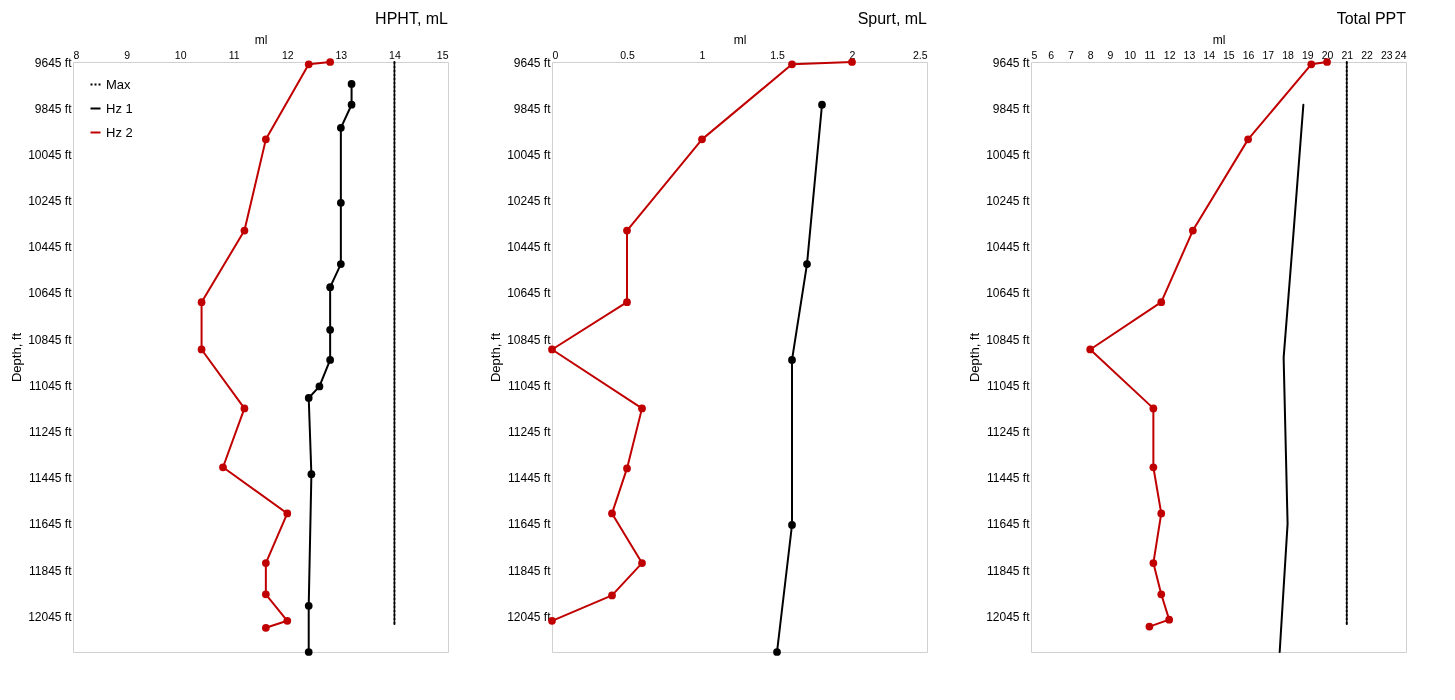 This screenshot has width=1455, height=700. I want to click on chart-title: Total PPT, so click(1371, 18).